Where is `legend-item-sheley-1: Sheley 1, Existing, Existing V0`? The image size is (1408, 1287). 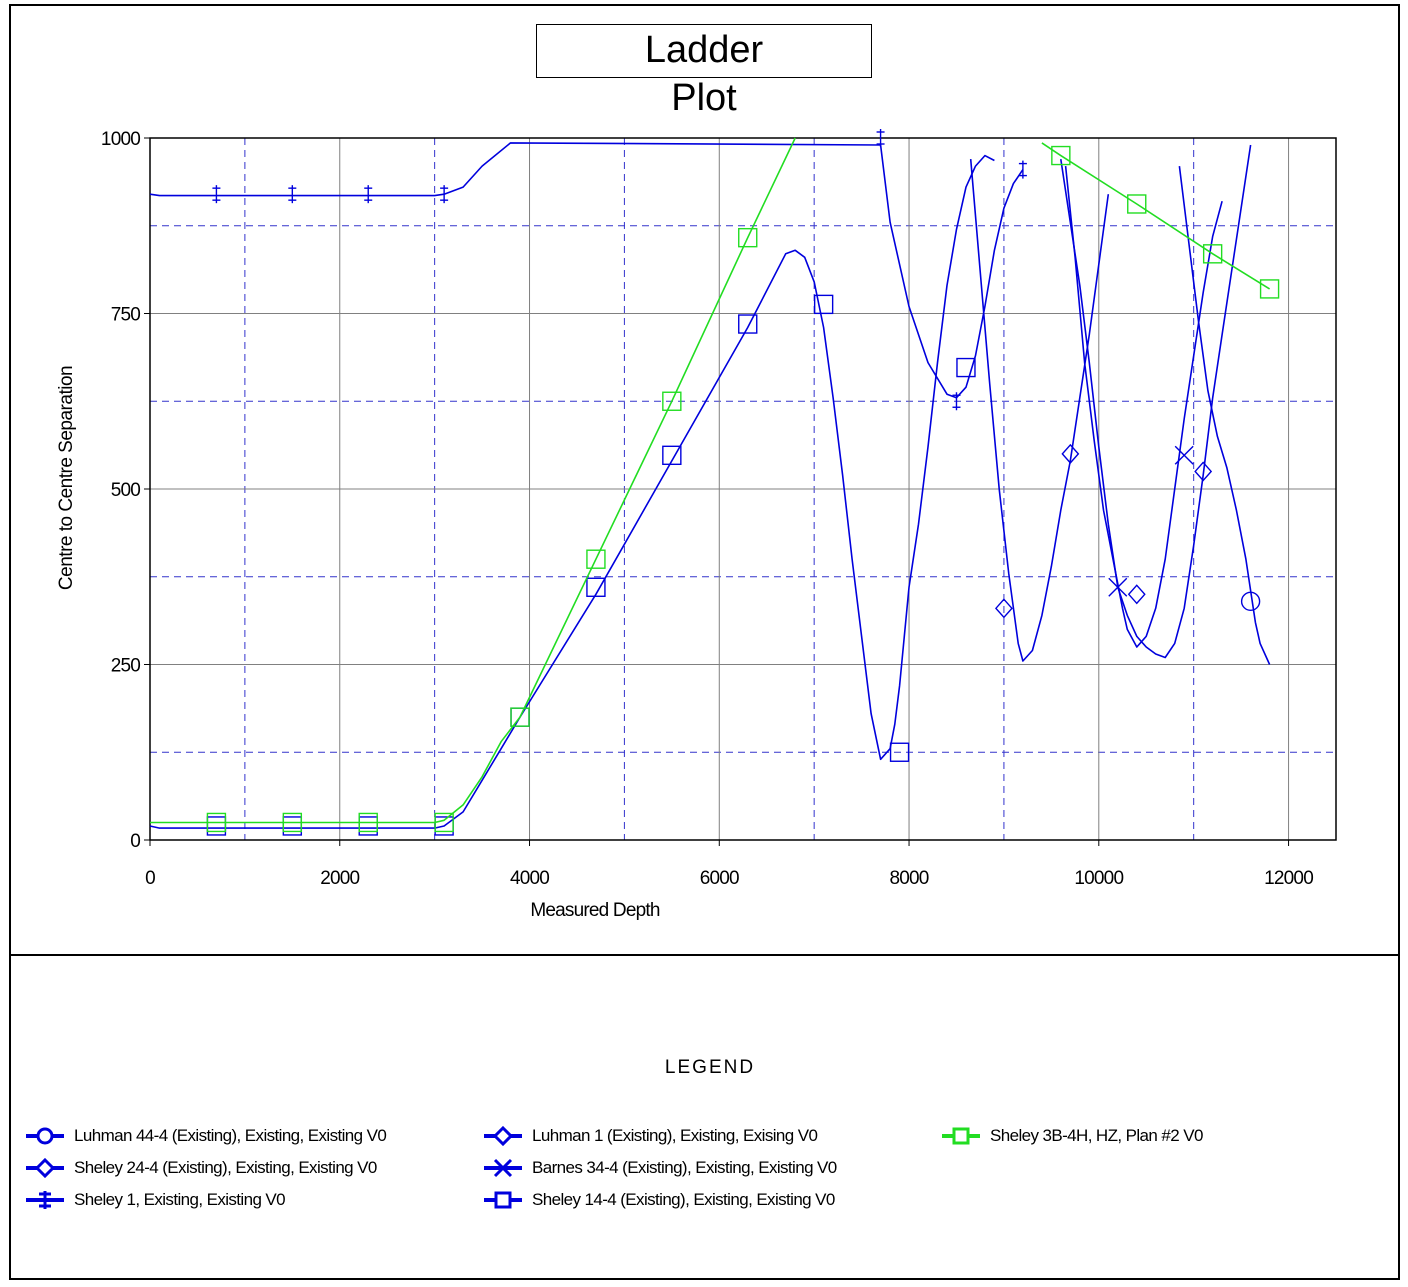
legend-item-sheley-1: Sheley 1, Existing, Existing V0 is located at coordinates (155, 1200).